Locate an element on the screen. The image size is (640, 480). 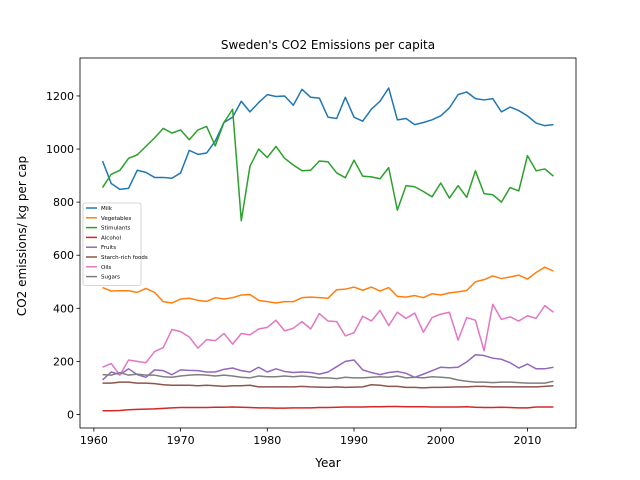
x-axis-label: Year is located at coordinates (327, 463).